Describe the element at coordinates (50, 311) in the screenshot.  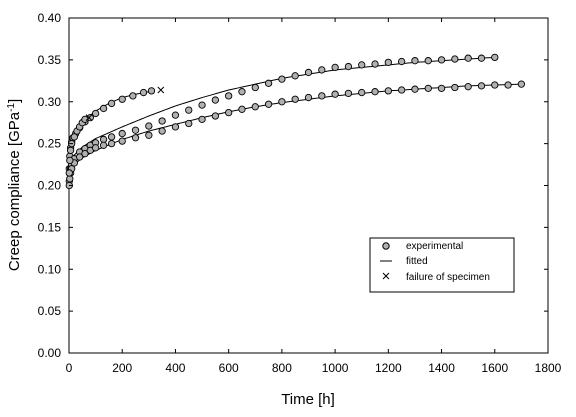
I see `y-tick-label: 0.05` at that location.